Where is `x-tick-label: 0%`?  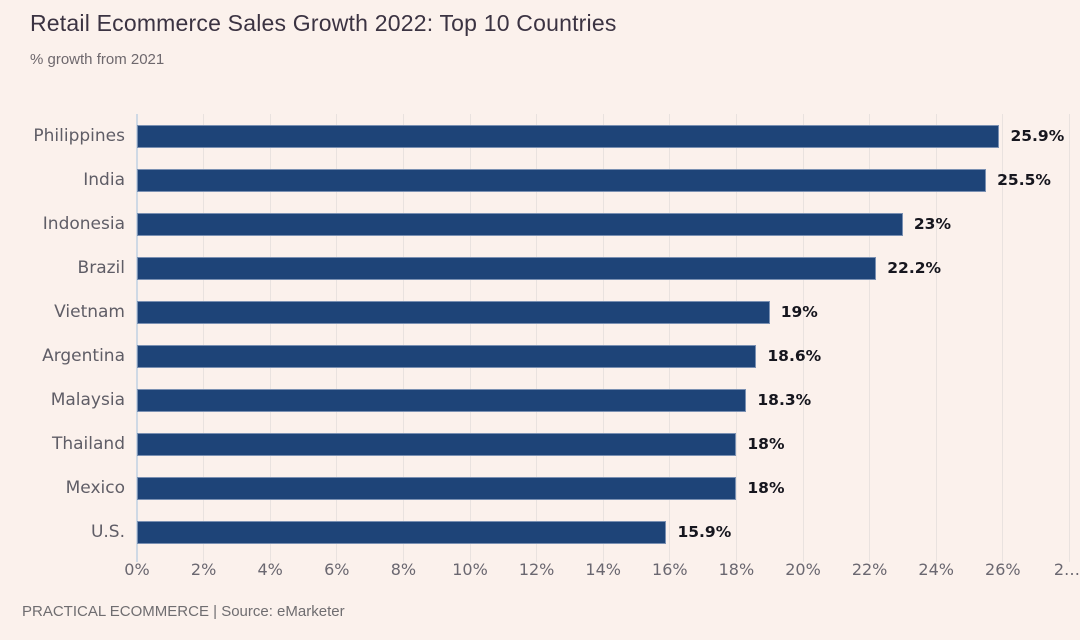 x-tick-label: 0% is located at coordinates (137, 569).